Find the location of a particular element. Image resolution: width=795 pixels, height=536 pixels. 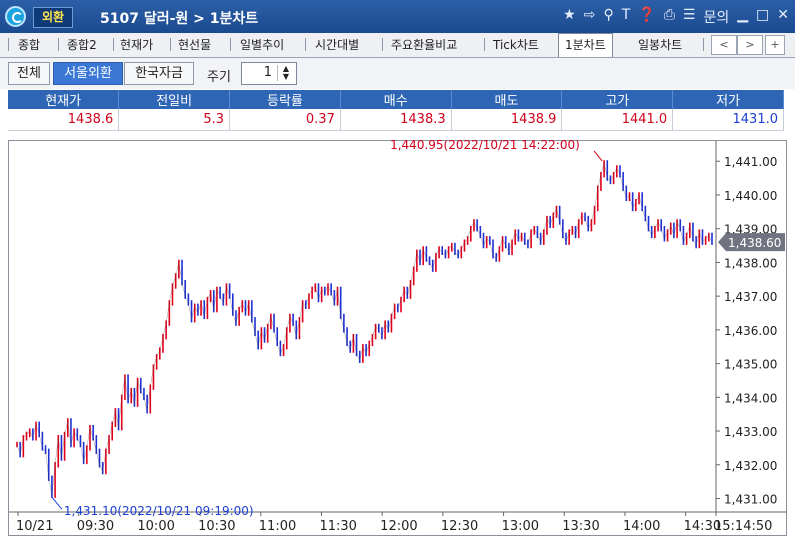

inquiry-button: 문의 is located at coordinates (716, 18).